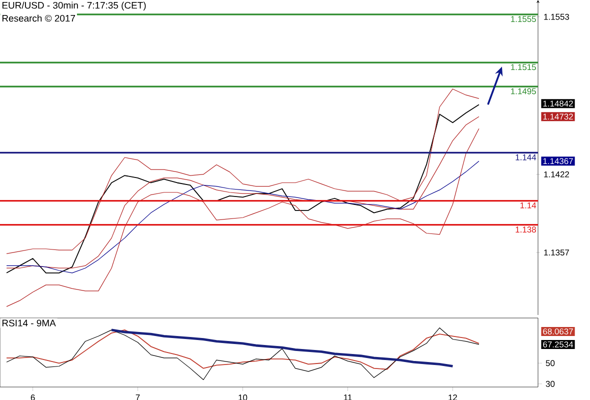 The width and height of the screenshot is (590, 400). Describe the element at coordinates (558, 161) in the screenshot. I see `text: 1.14367` at that location.